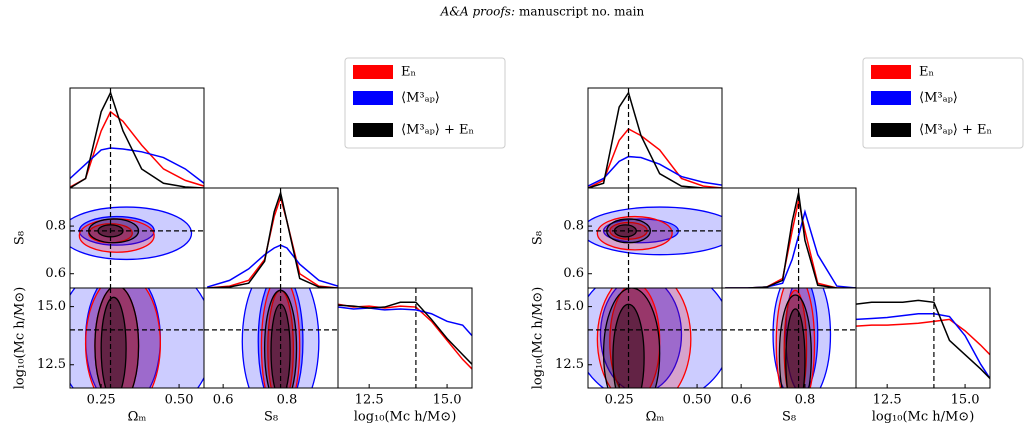 The height and width of the screenshot is (442, 1031). What do you see at coordinates (477, 12) in the screenshot?
I see `journal: A&A proofs:` at bounding box center [477, 12].